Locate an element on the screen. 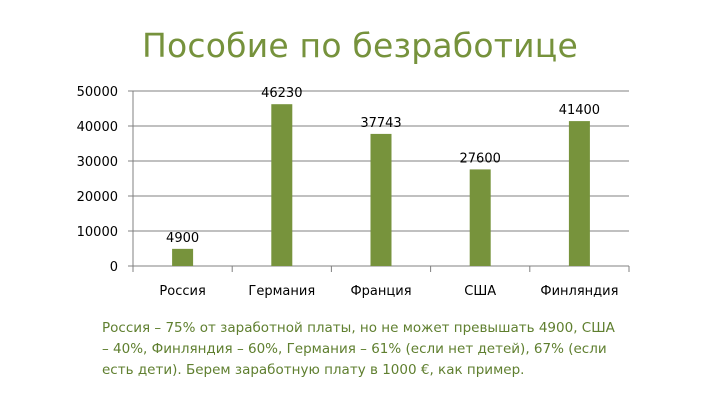 This screenshot has width=720, height=405. category-label: Россия is located at coordinates (182, 291).